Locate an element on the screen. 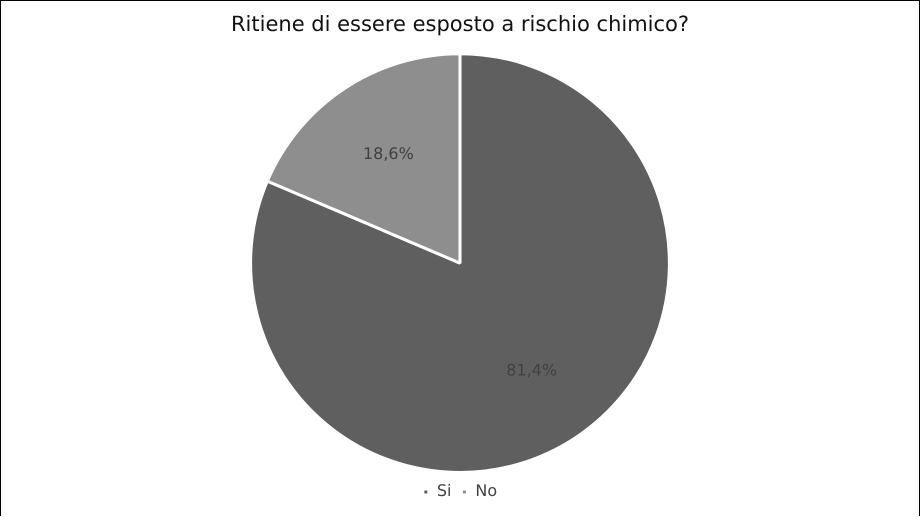  chart-title: Ritiene di essere esposto a rischio chimico? is located at coordinates (460, 24).